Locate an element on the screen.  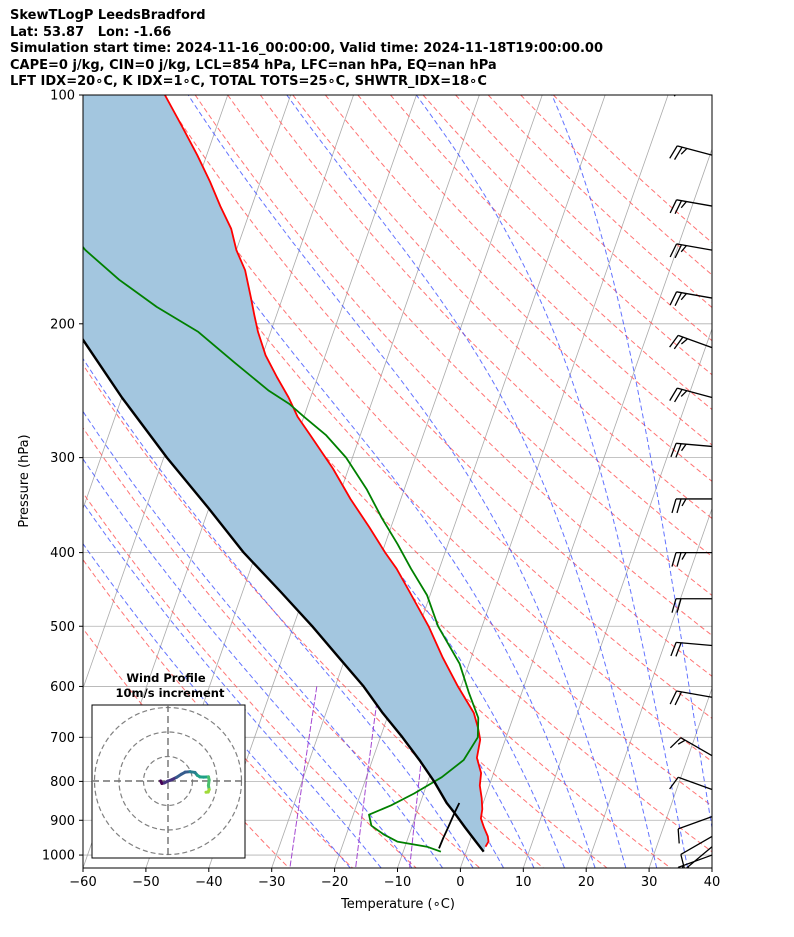
chart-title: SkewTLogP LeedsBradford is located at coordinates (108, 15).